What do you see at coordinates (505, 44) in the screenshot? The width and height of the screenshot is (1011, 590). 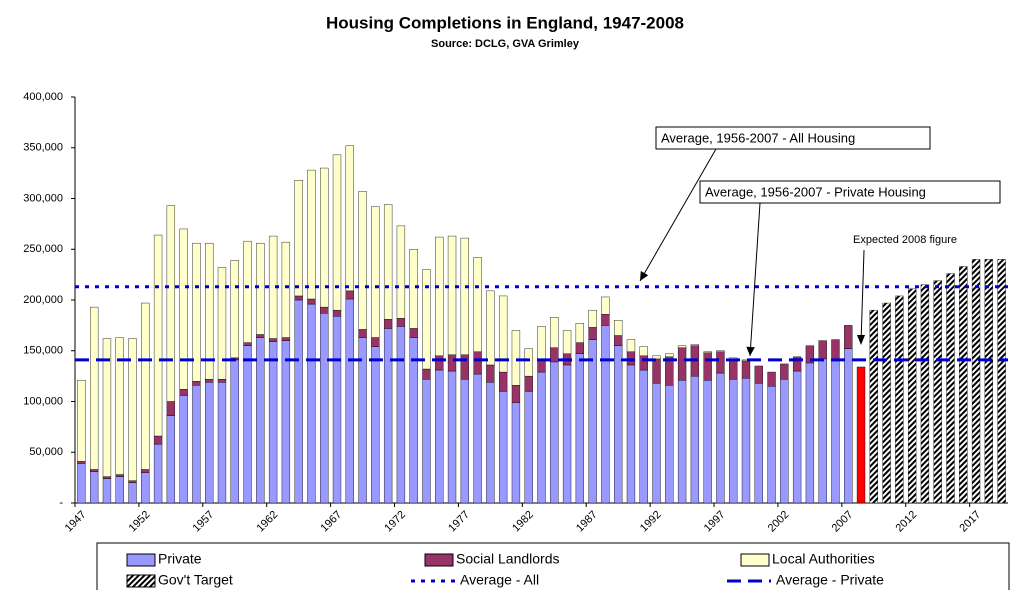 I see `chart-subtitle: Source: DCLG, GVA Grimley` at bounding box center [505, 44].